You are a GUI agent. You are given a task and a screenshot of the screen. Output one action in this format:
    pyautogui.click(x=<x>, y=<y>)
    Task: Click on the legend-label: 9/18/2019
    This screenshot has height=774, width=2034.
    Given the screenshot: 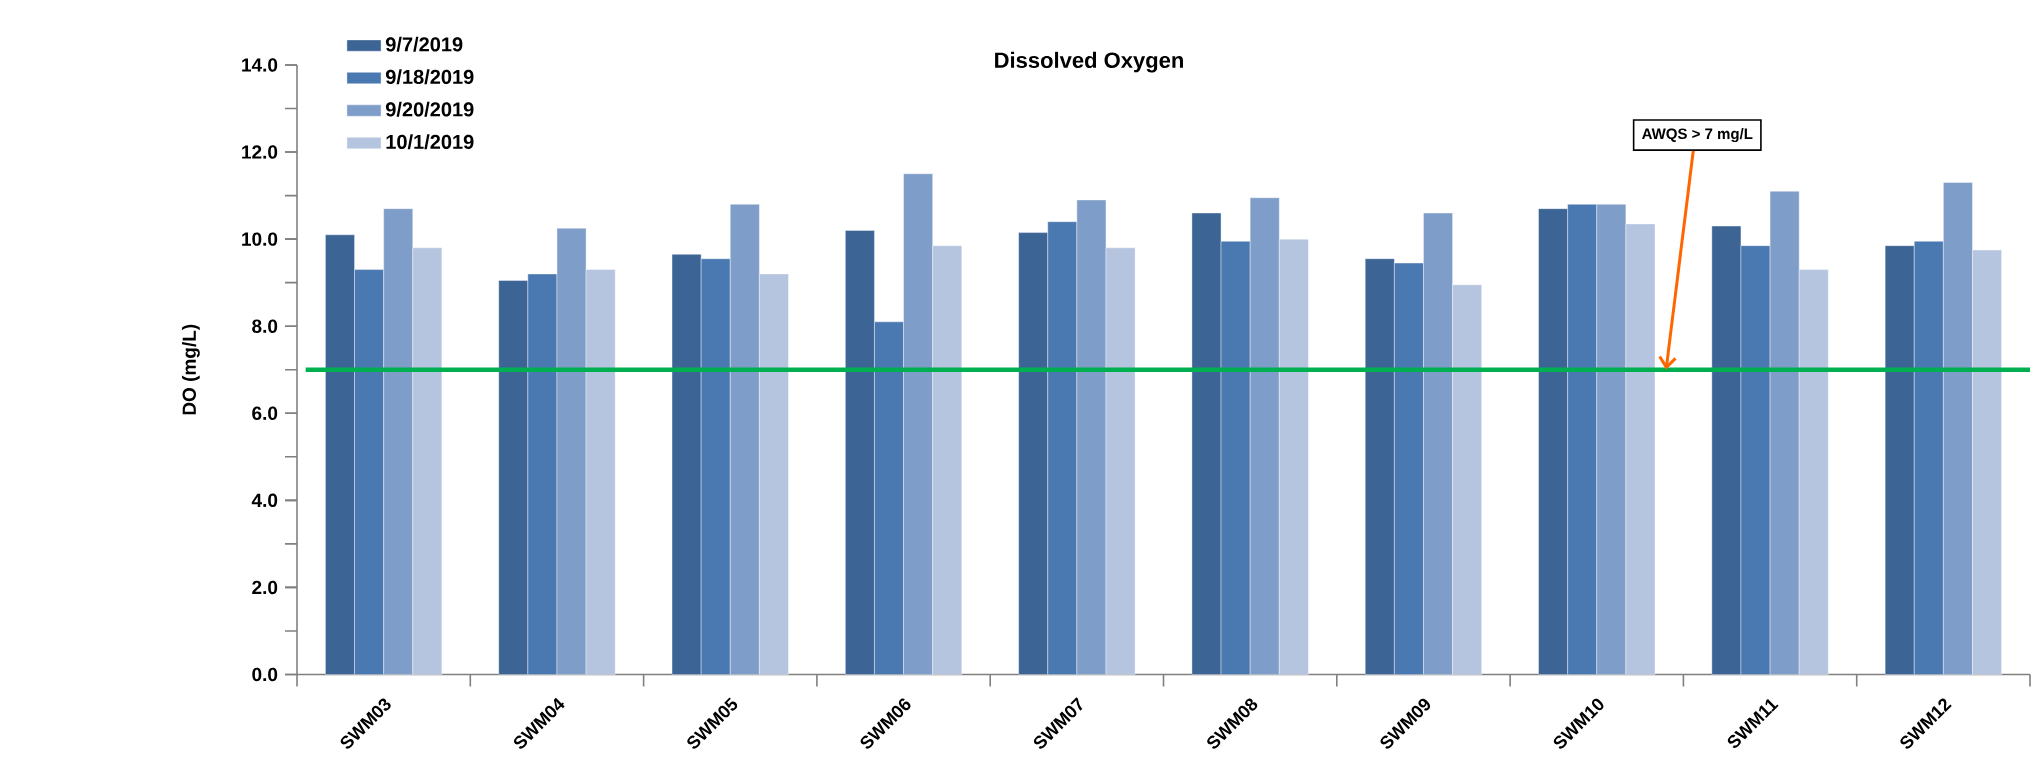 What is the action you would take?
    pyautogui.click(x=429, y=77)
    